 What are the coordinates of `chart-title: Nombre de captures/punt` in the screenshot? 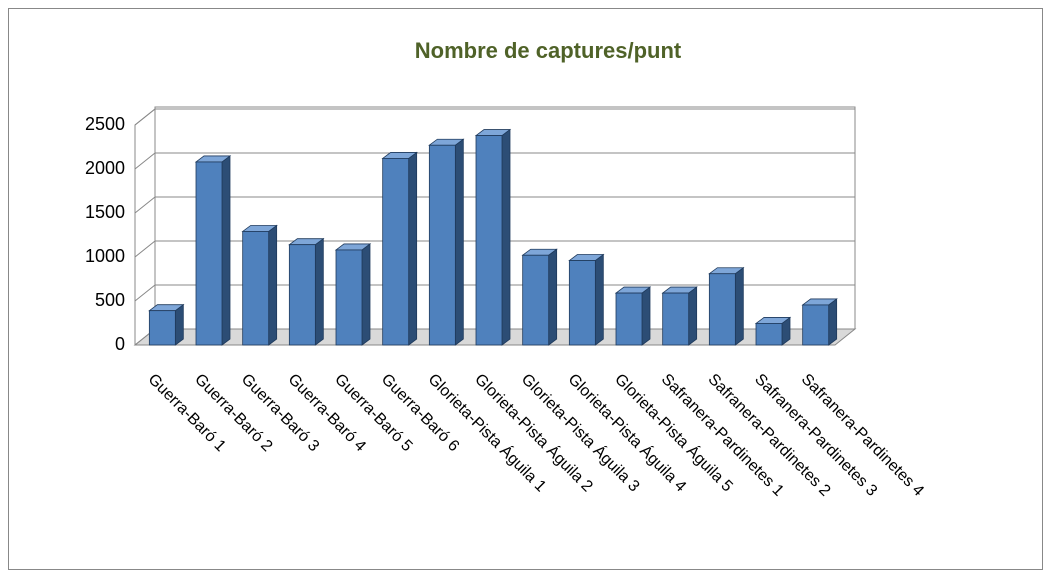 It's located at (548, 50).